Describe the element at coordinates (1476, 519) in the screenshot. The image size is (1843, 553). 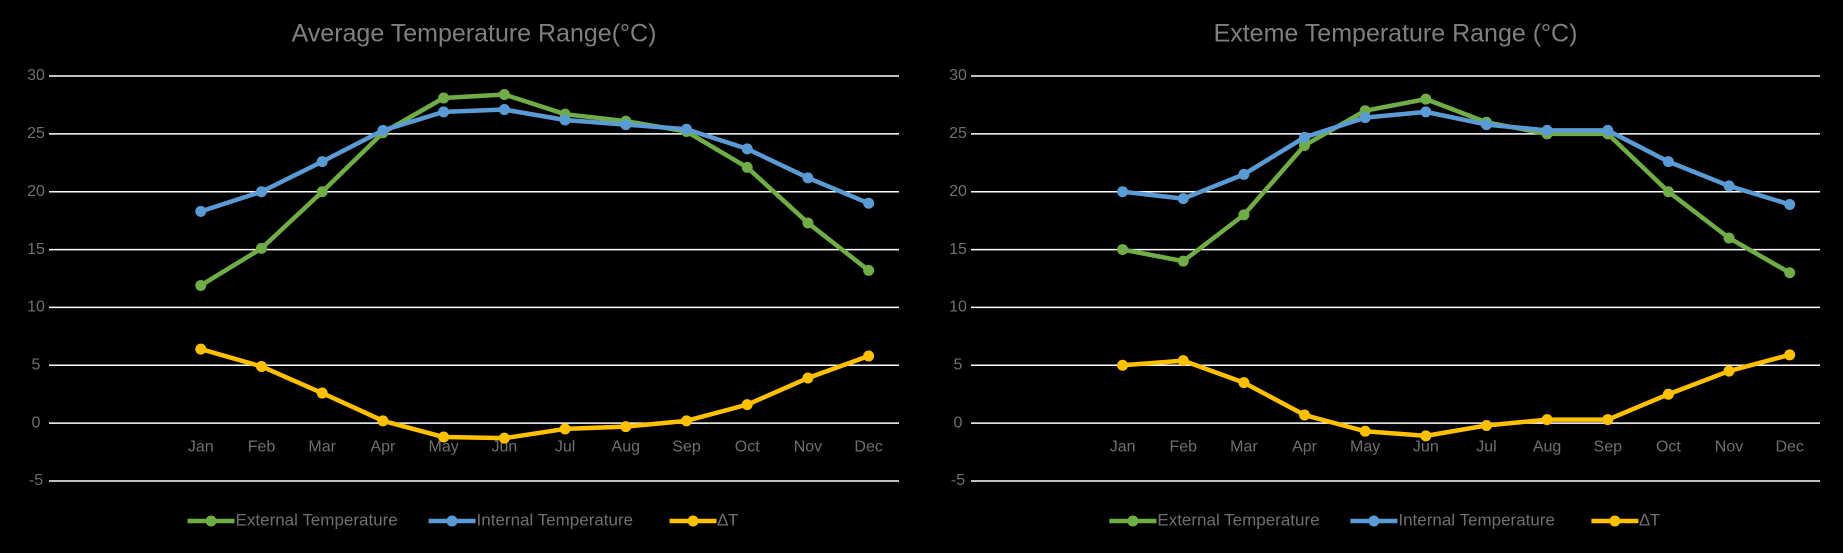
I see `legend-label: Internal Temperature` at that location.